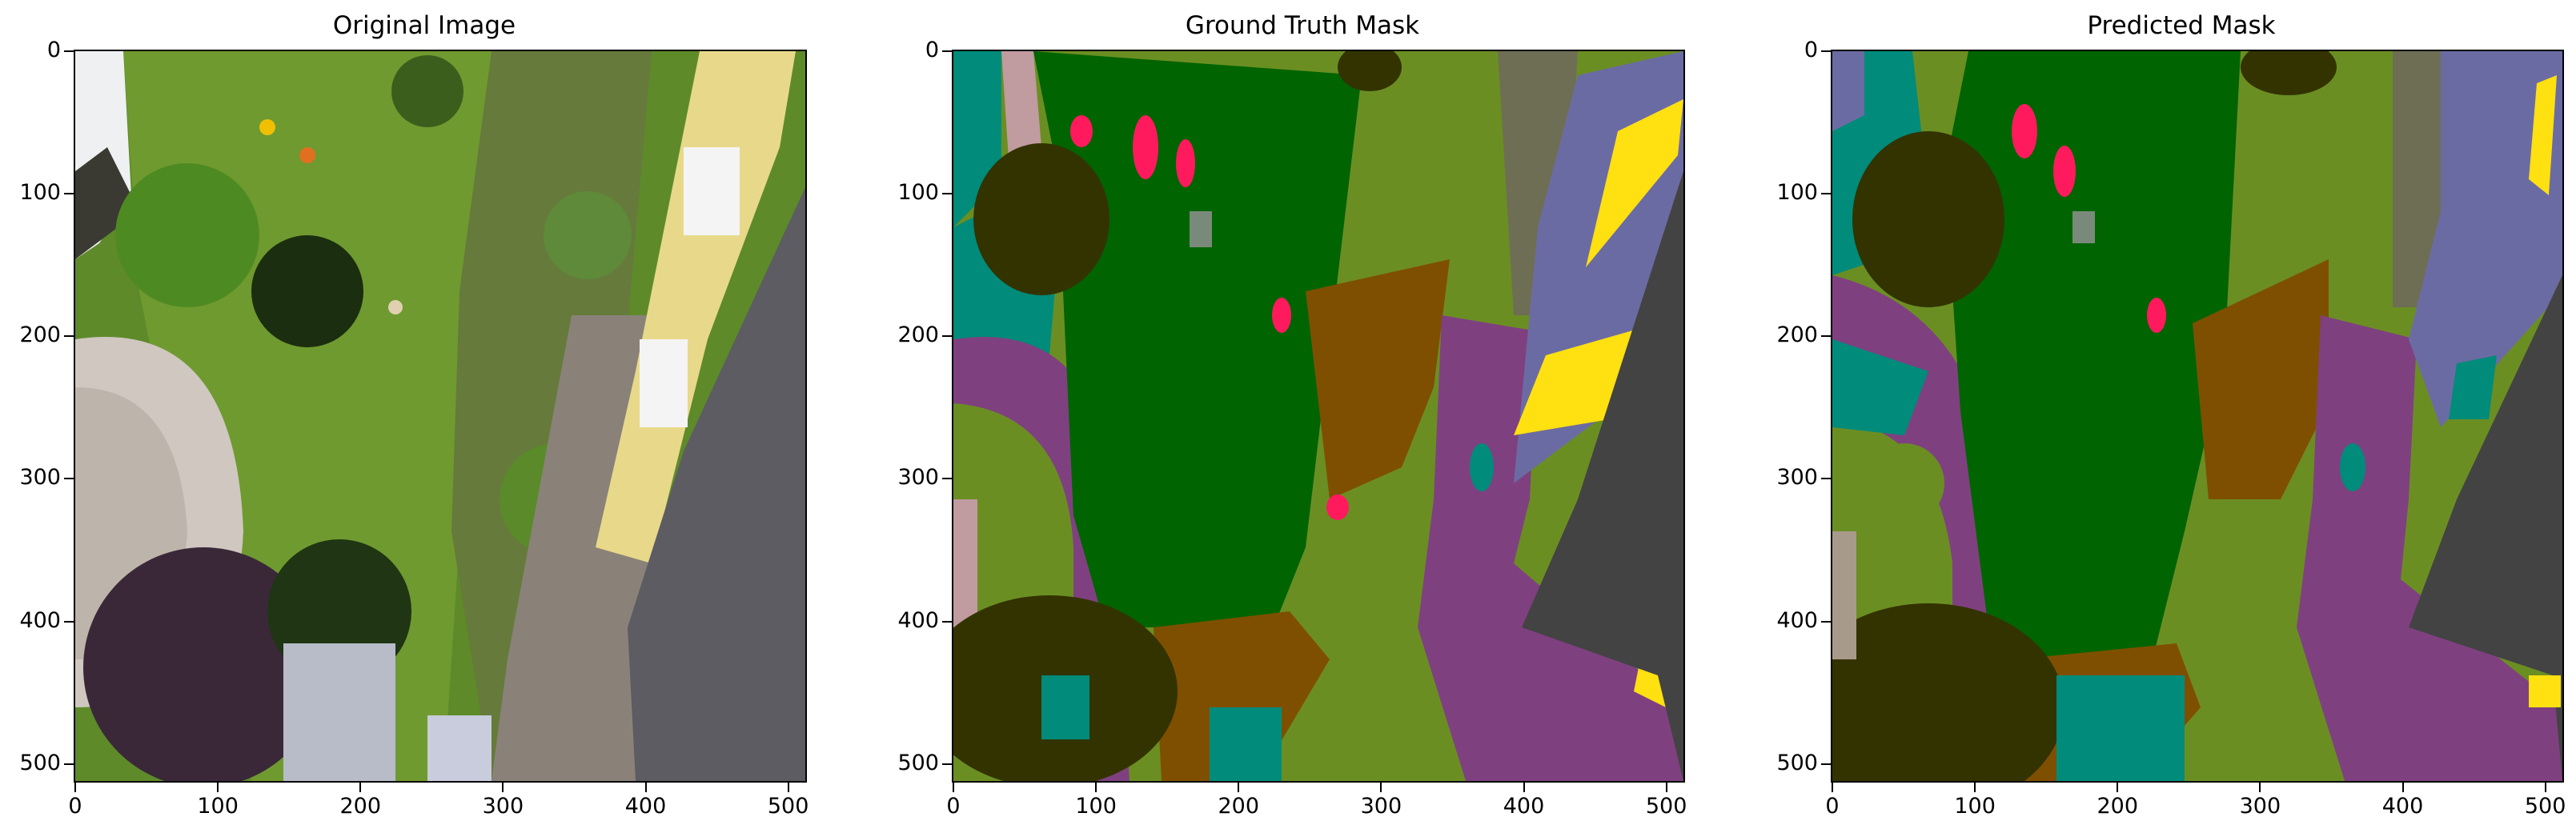  I want to click on panel-title: Predicted Mask, so click(2181, 25).